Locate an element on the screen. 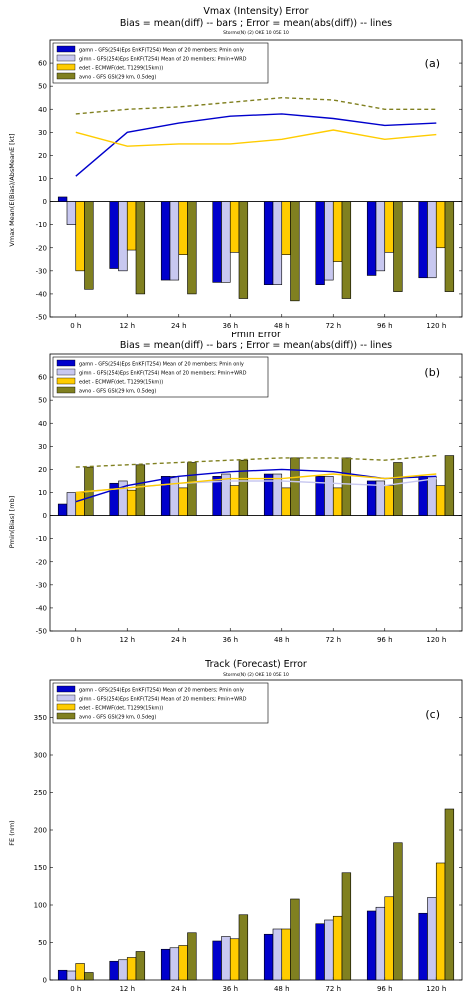 This screenshot has height=993, width=474. y-tick-label: -50 is located at coordinates (41, 318).